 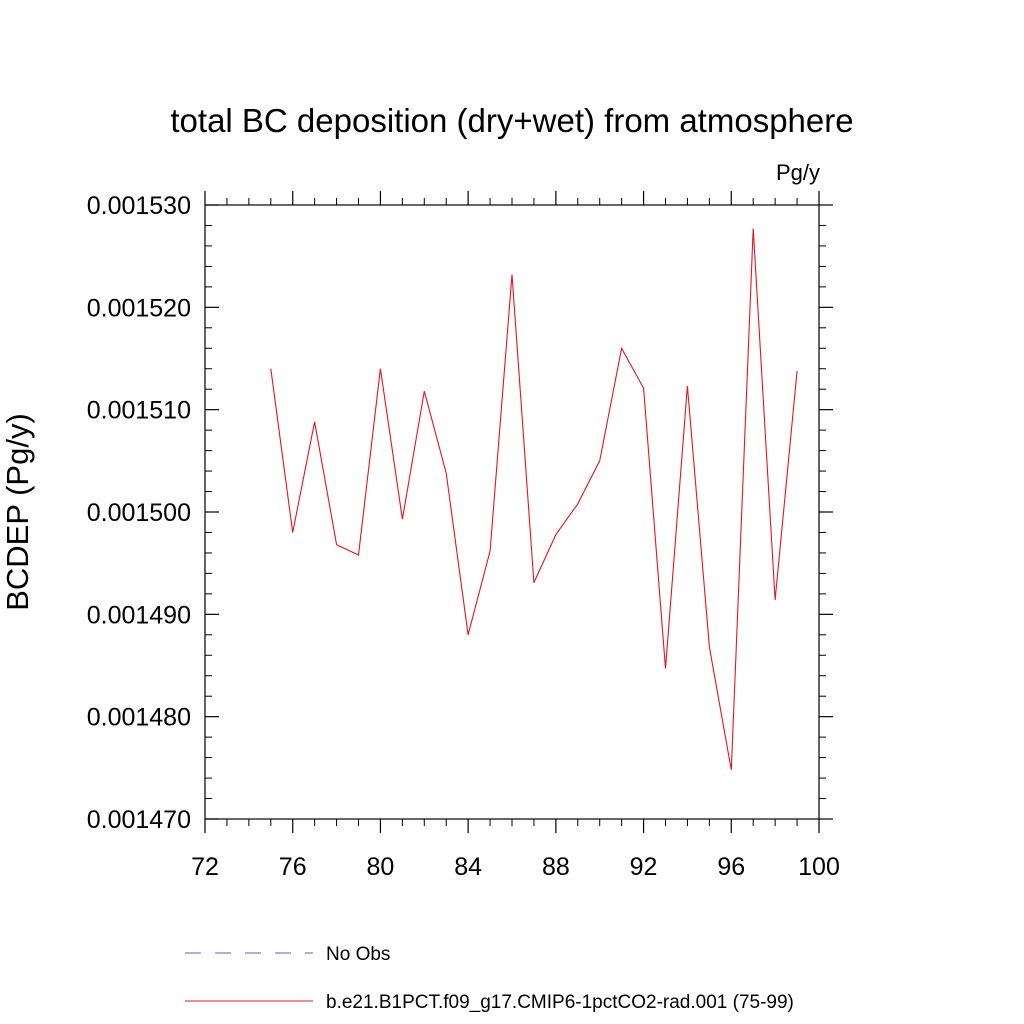 What do you see at coordinates (139, 615) in the screenshot?
I see `y-tick-label: 0.001490` at bounding box center [139, 615].